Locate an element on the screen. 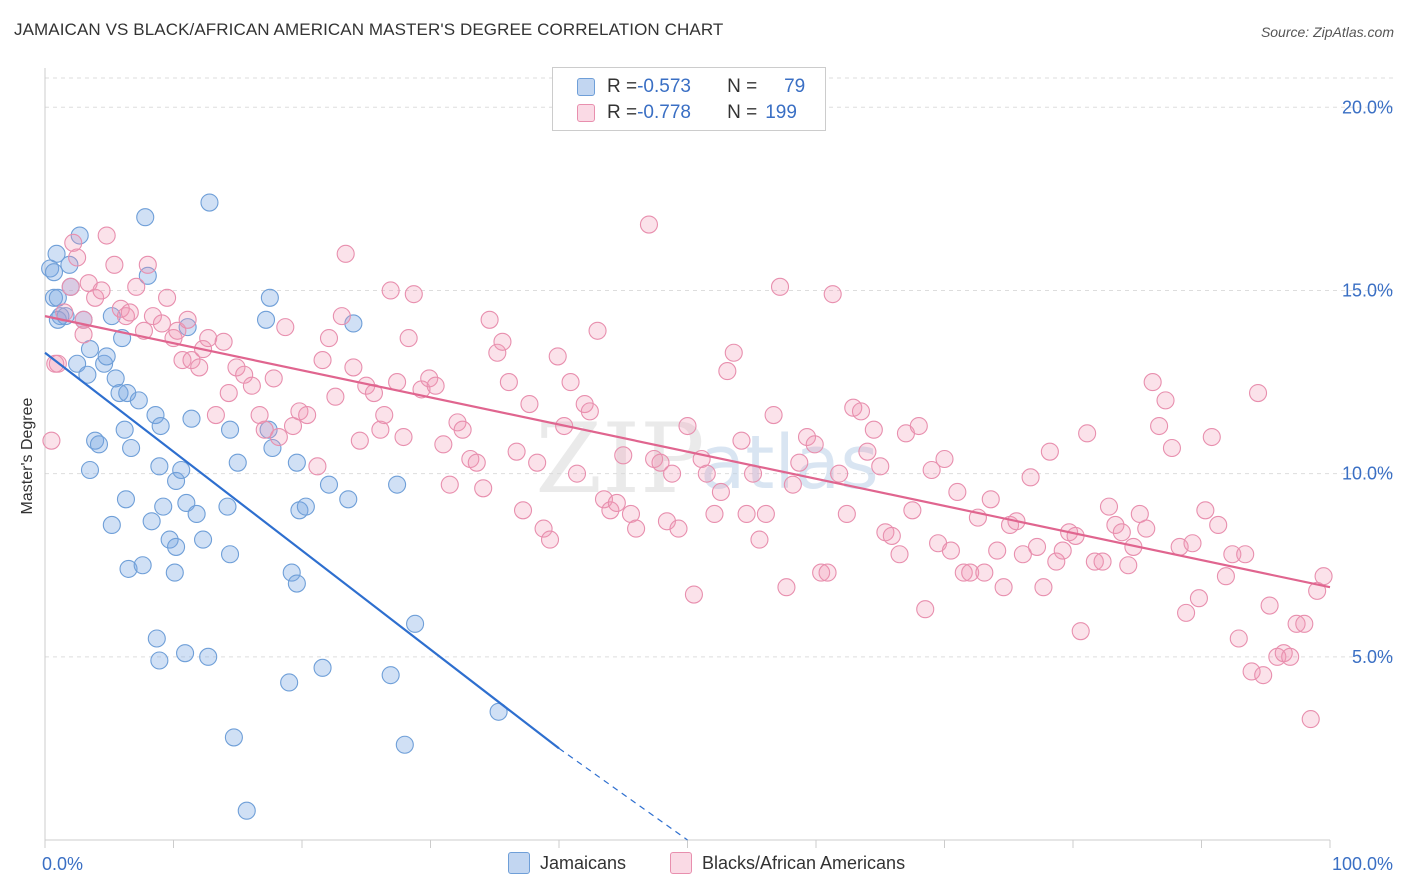  trendline-jamaicans-extension is located at coordinates (623, 794).